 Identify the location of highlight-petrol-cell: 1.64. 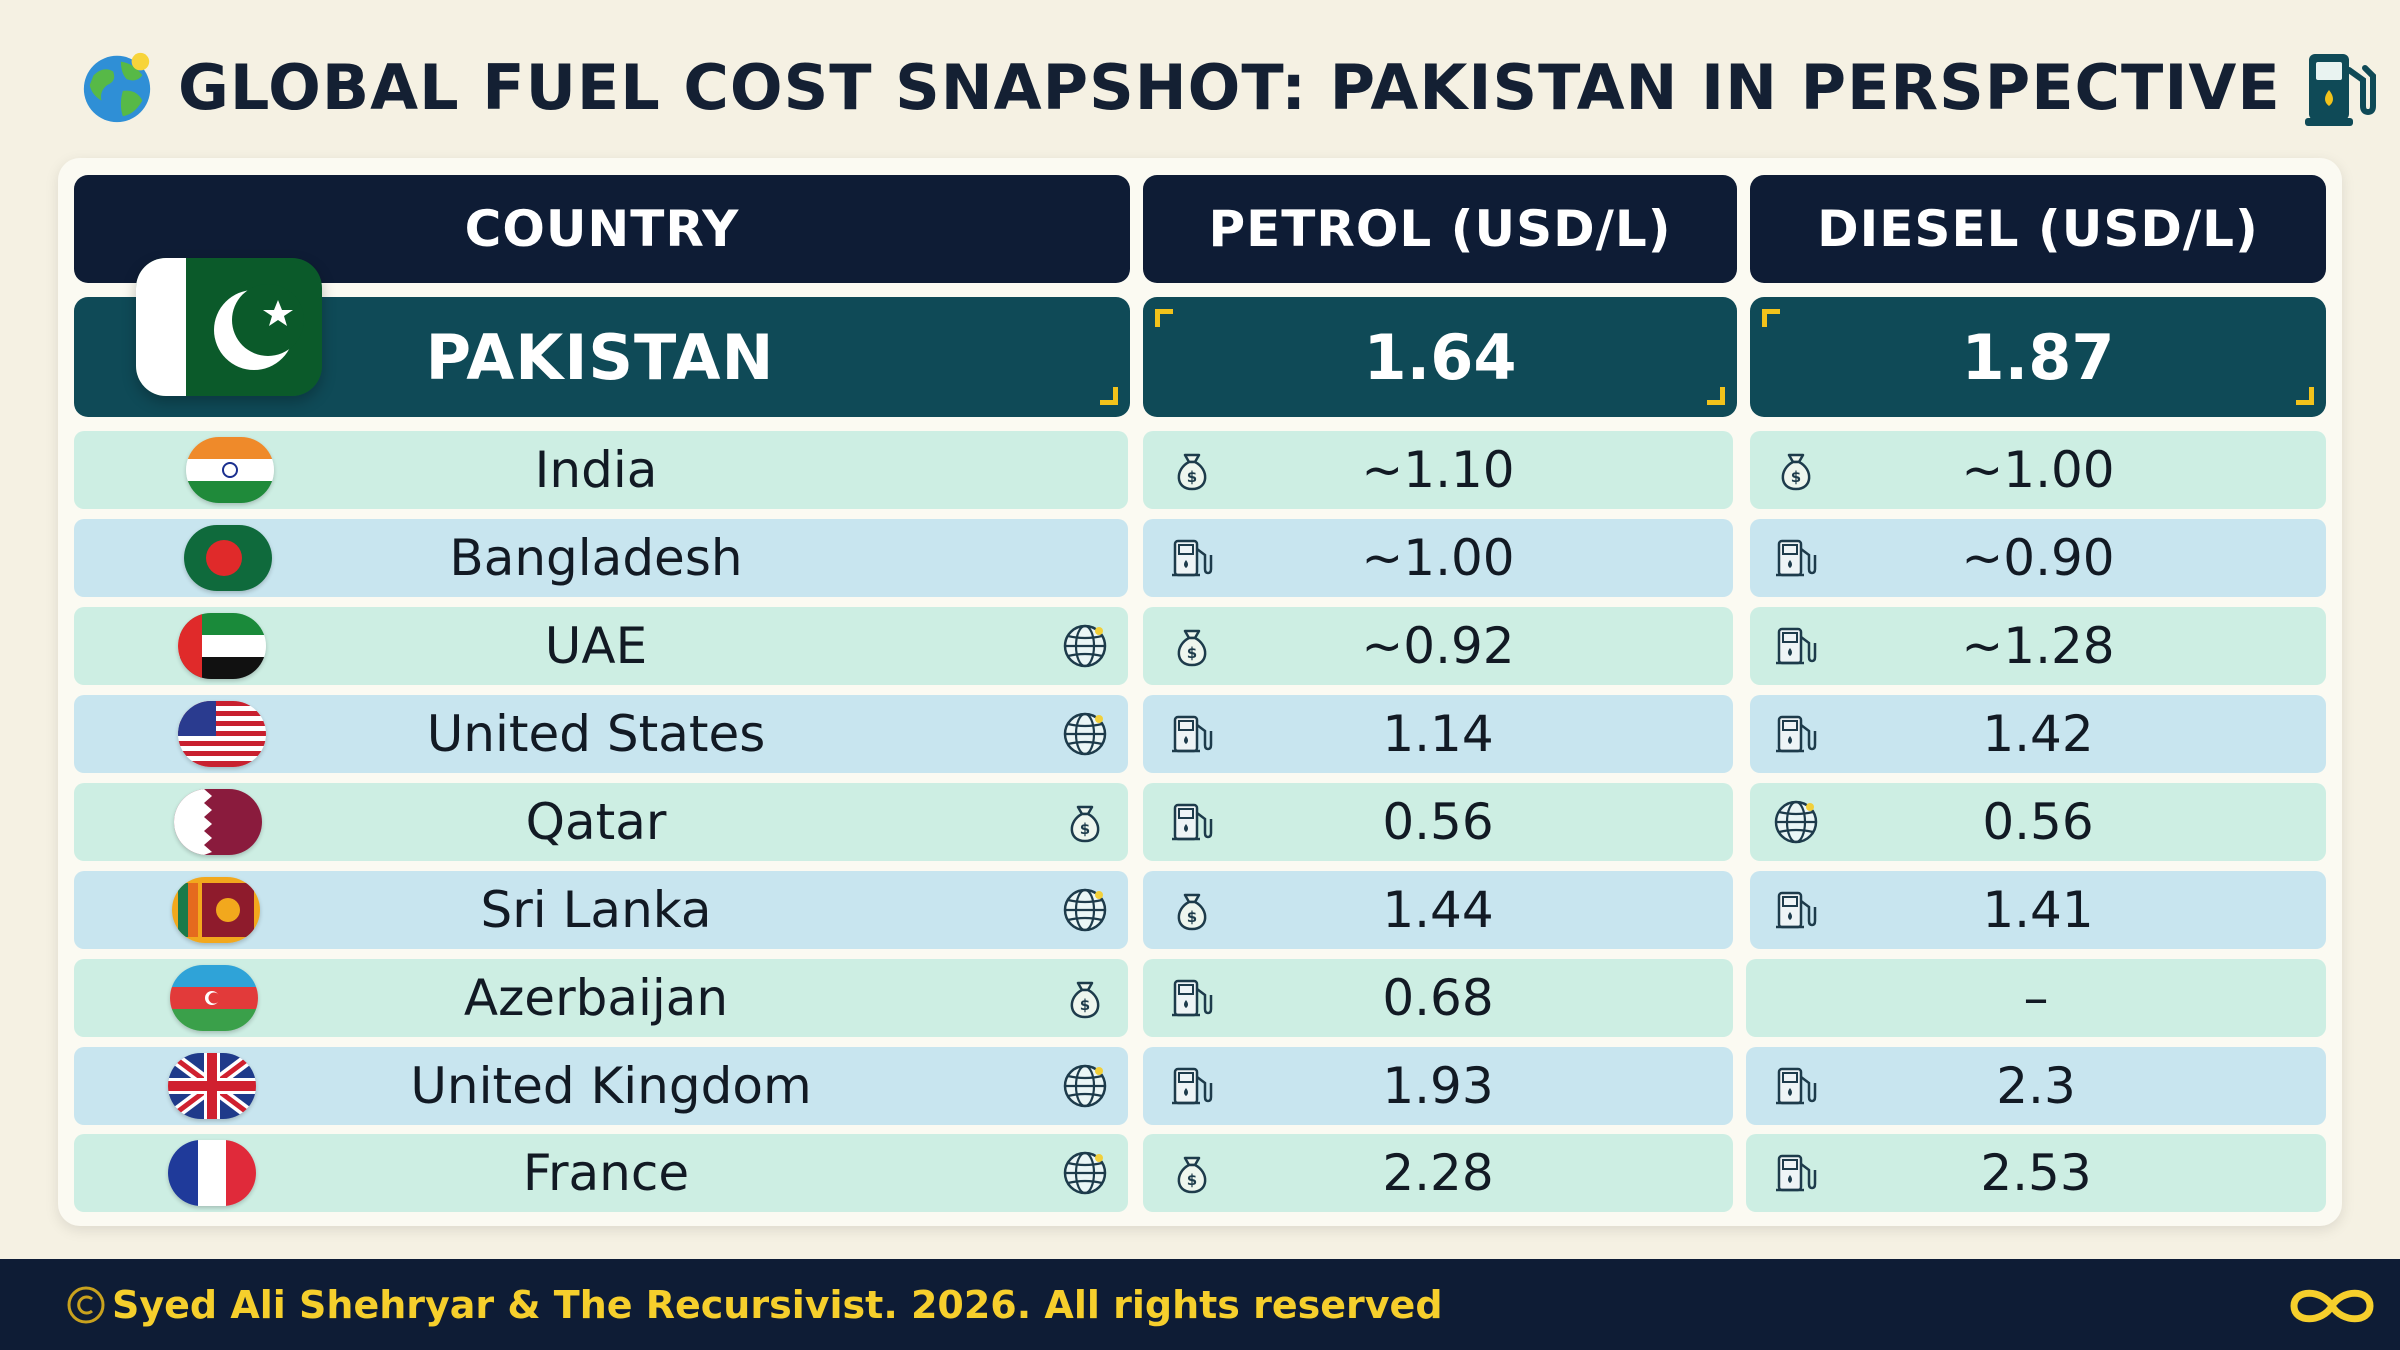
(1440, 357).